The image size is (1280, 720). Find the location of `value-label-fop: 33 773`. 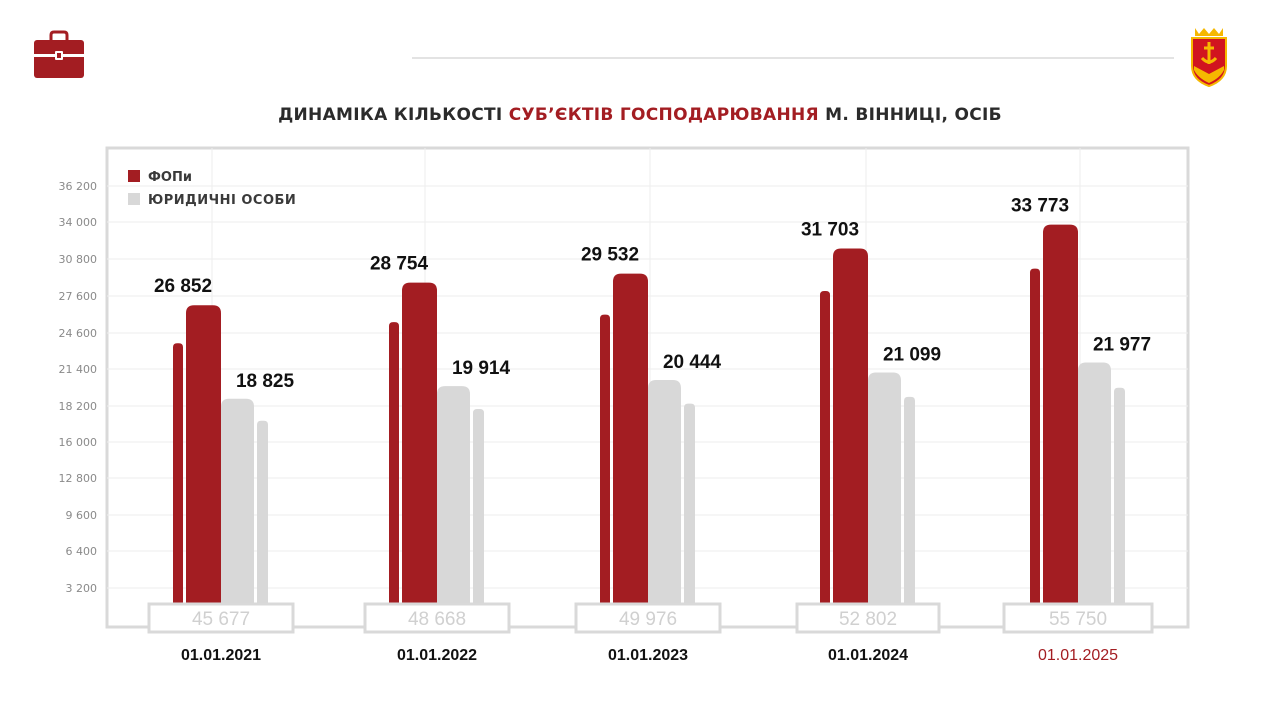

value-label-fop: 33 773 is located at coordinates (1040, 206).